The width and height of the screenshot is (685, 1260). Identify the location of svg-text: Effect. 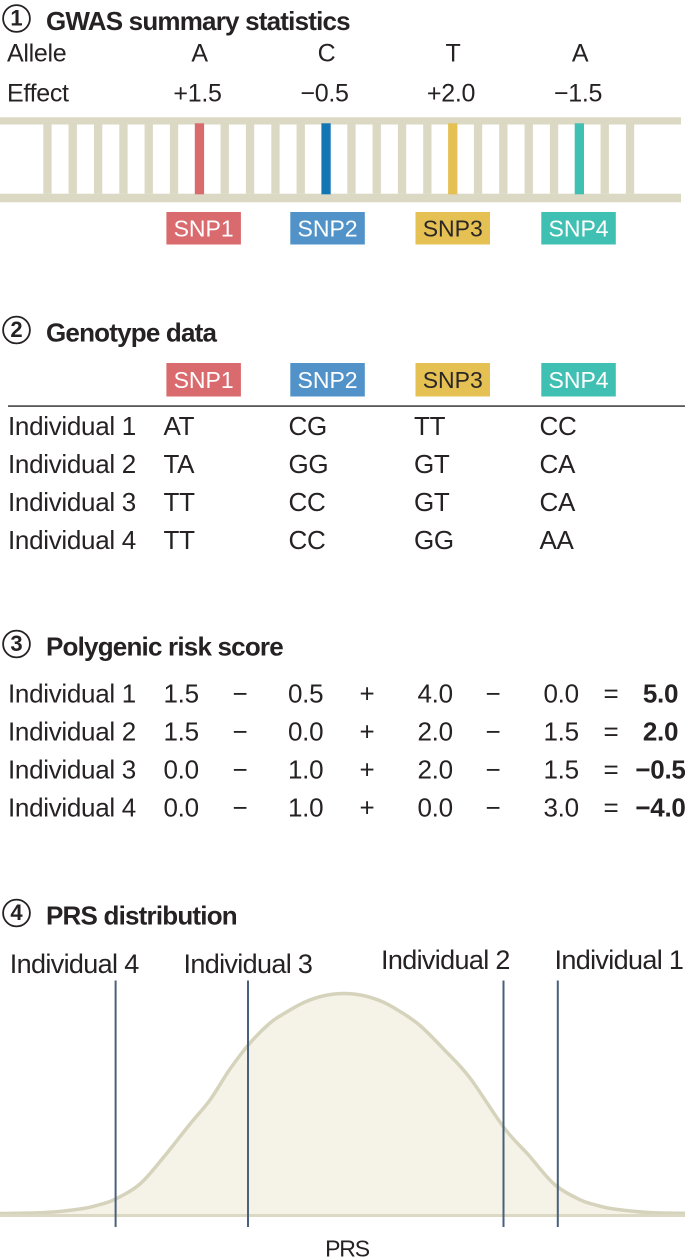
(38, 94).